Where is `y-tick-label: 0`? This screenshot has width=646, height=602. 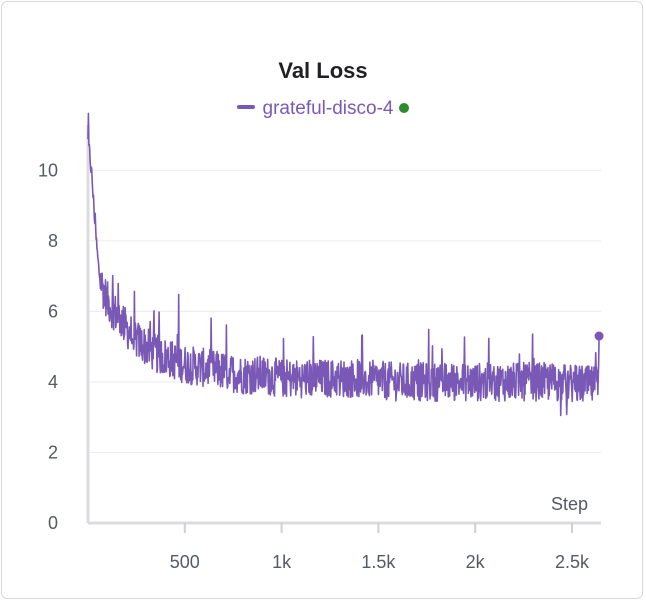
y-tick-label: 0 is located at coordinates (53, 523).